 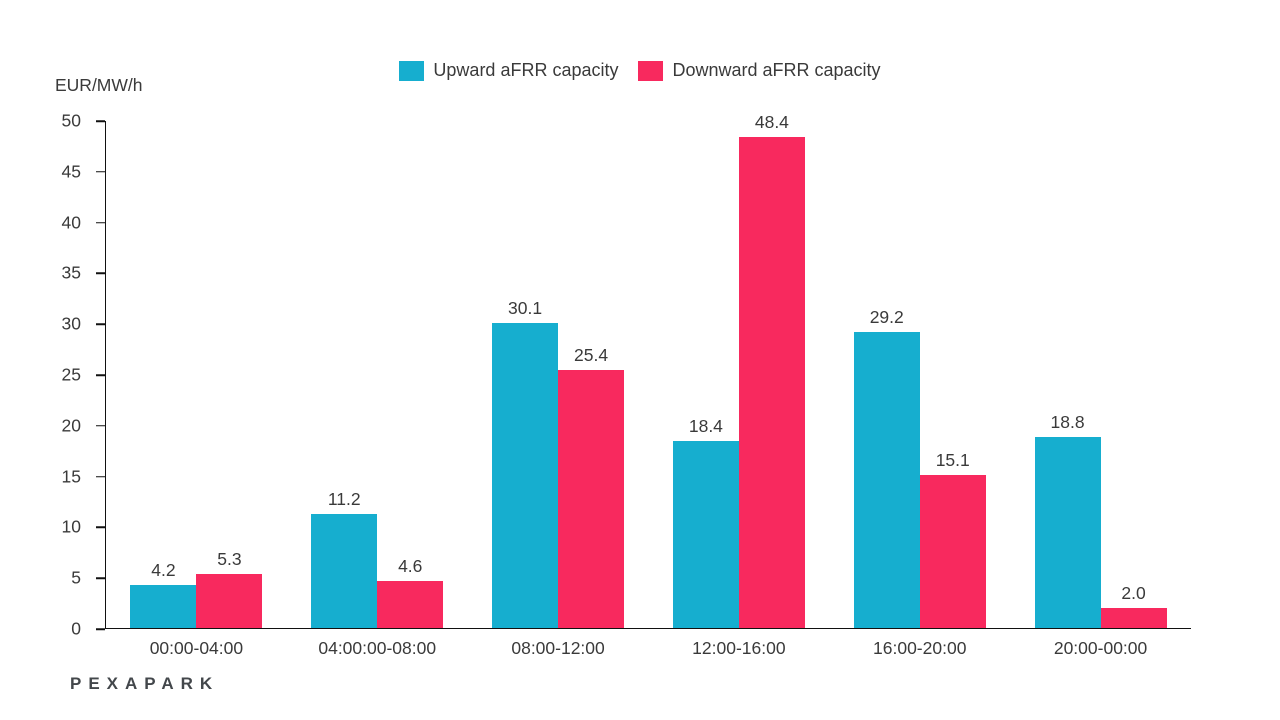 What do you see at coordinates (1133, 592) in the screenshot?
I see `bar-value-label: 2.0` at bounding box center [1133, 592].